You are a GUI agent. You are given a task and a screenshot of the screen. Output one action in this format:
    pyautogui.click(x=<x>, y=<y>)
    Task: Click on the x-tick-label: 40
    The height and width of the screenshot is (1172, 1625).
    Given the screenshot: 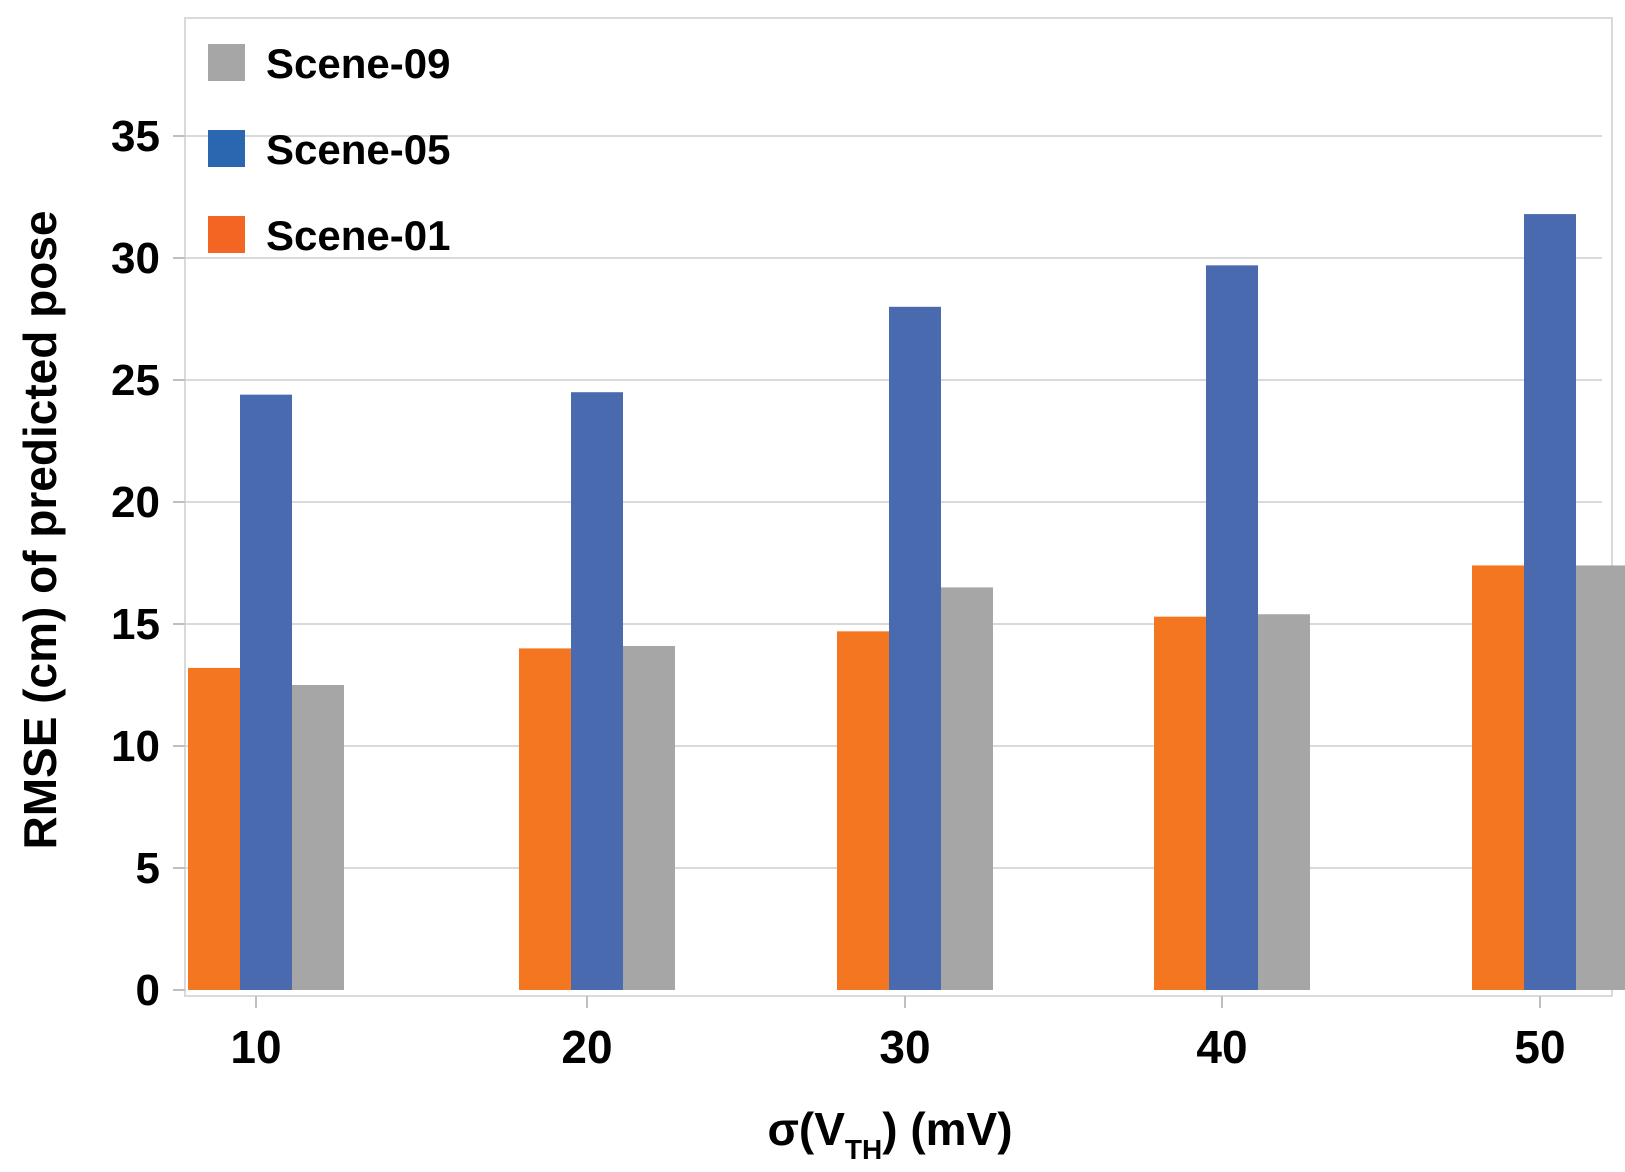 What is the action you would take?
    pyautogui.click(x=1221, y=1047)
    